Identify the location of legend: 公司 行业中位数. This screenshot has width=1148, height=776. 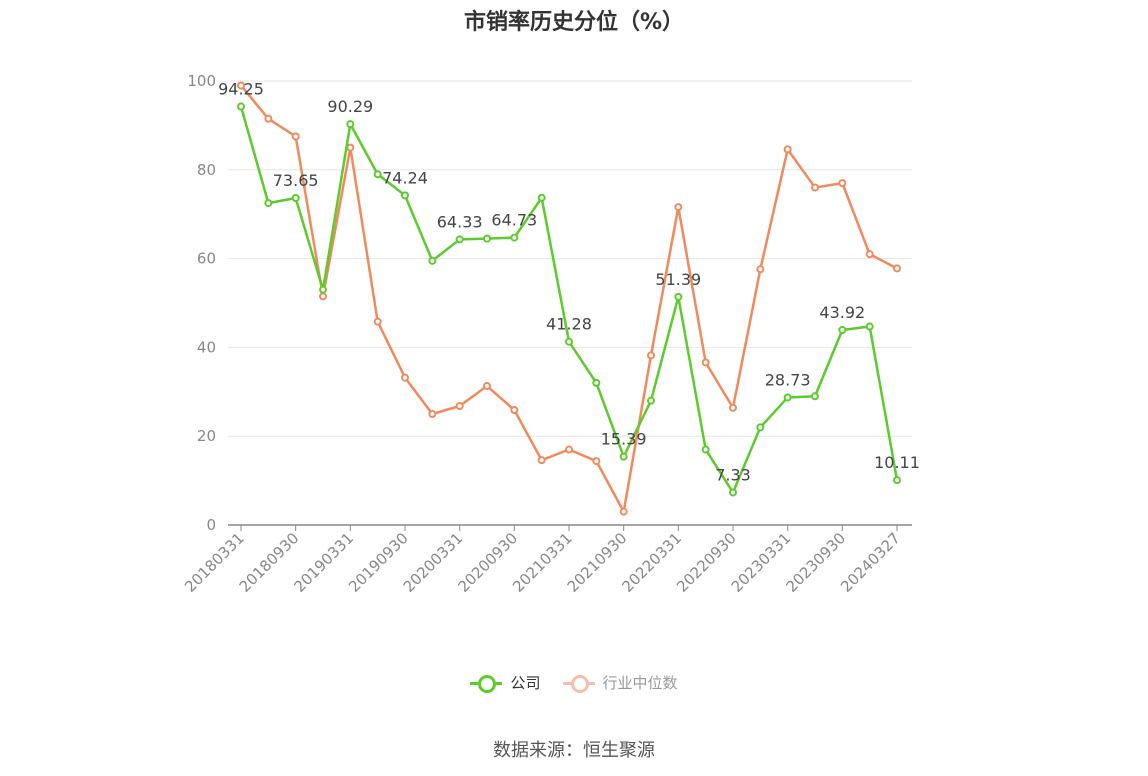
(574, 682).